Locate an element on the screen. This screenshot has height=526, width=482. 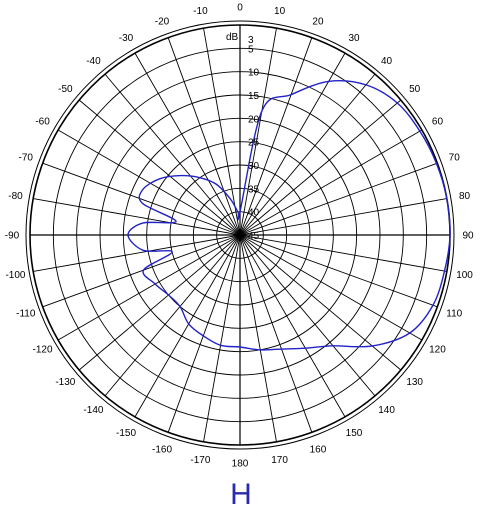
angle-tick-label: -140 is located at coordinates (93, 410).